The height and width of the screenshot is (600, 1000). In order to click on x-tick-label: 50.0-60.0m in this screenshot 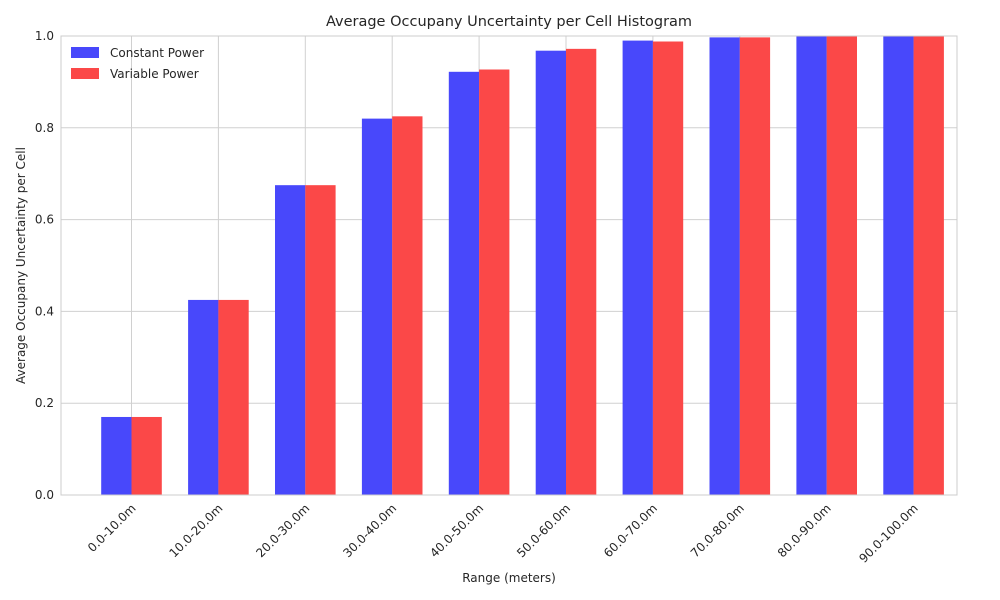, I will do `click(543, 530)`.